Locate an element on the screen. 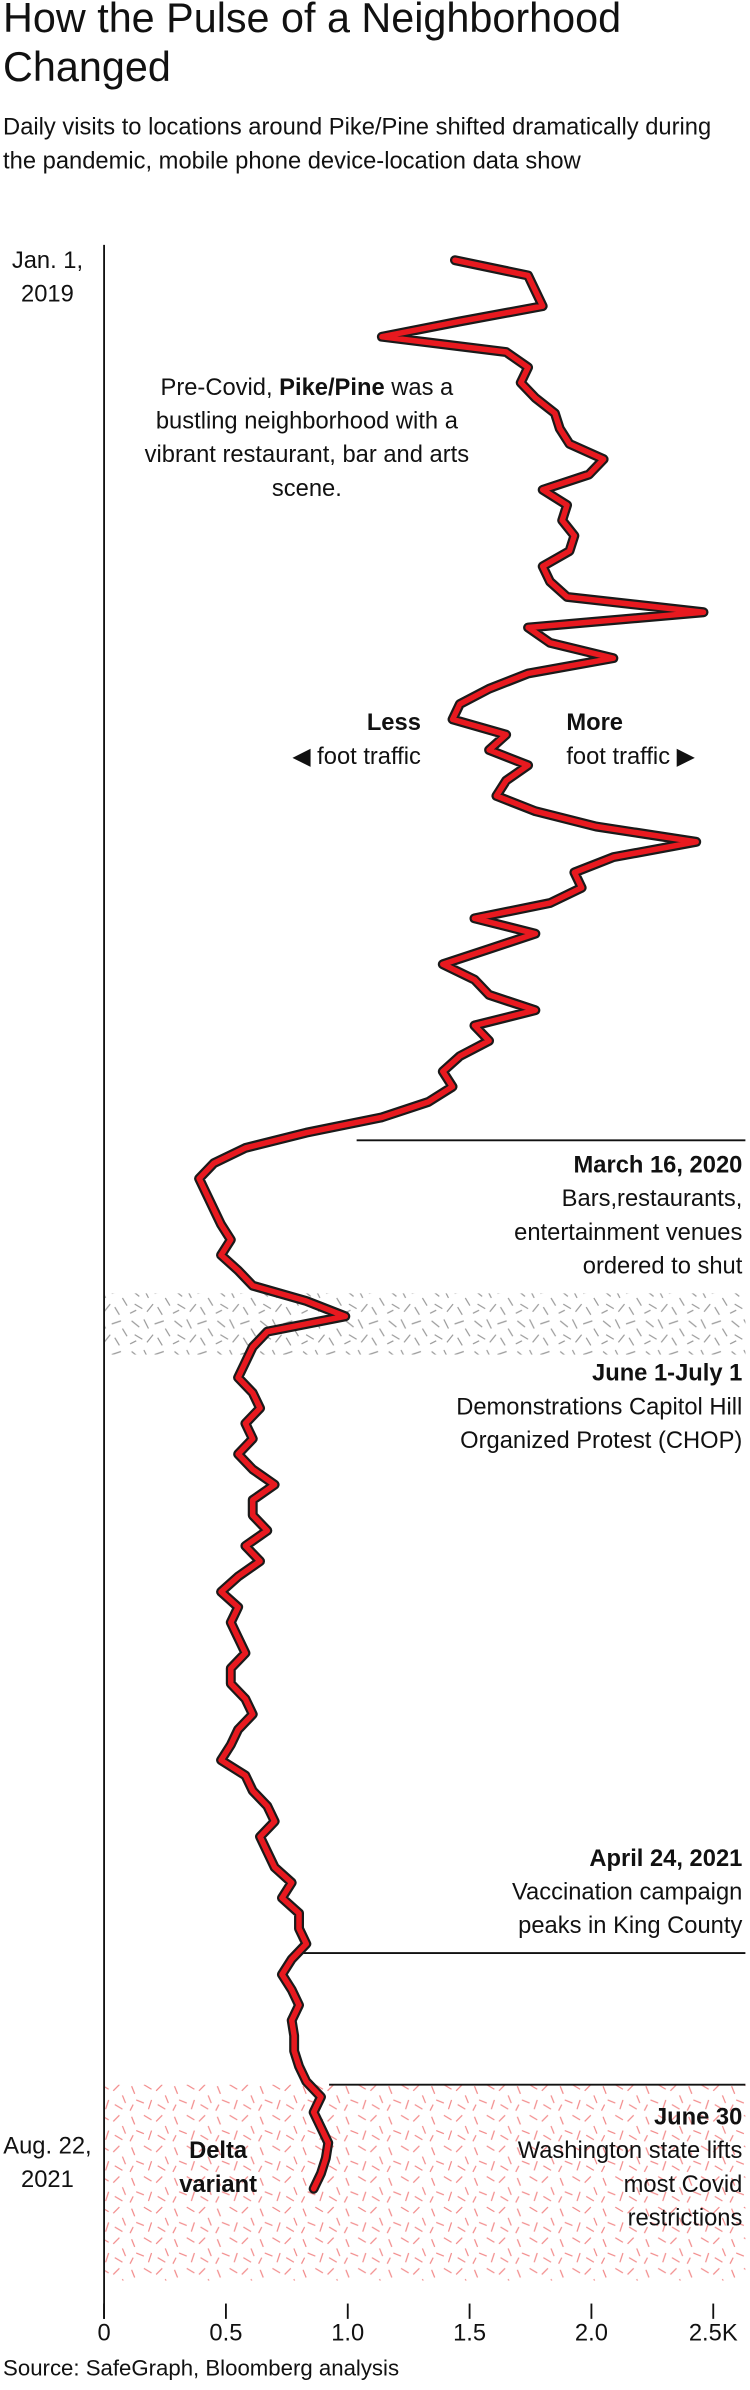 Image resolution: width=750 pixels, height=2390 pixels. x-tick-label: 1.0 is located at coordinates (348, 2333).